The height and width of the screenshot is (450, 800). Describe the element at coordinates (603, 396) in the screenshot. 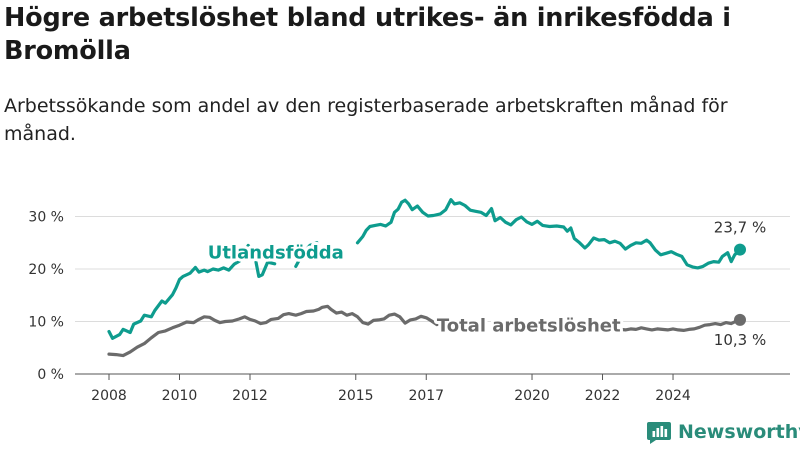

I see `x-tick-label: 2022` at that location.